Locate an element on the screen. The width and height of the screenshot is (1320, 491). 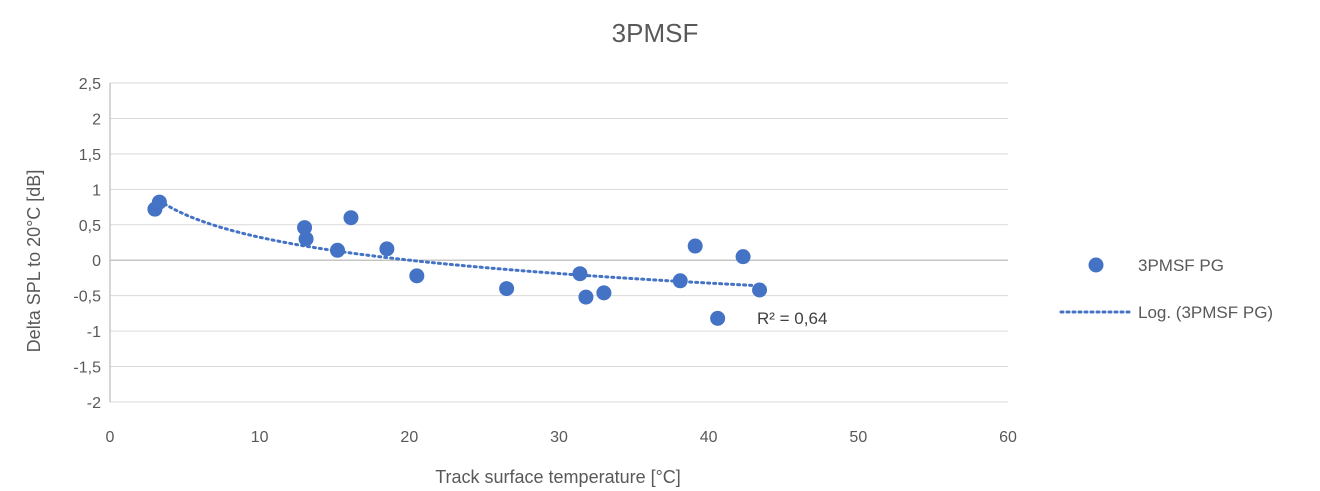
y-tick-label: 0 is located at coordinates (96, 261).